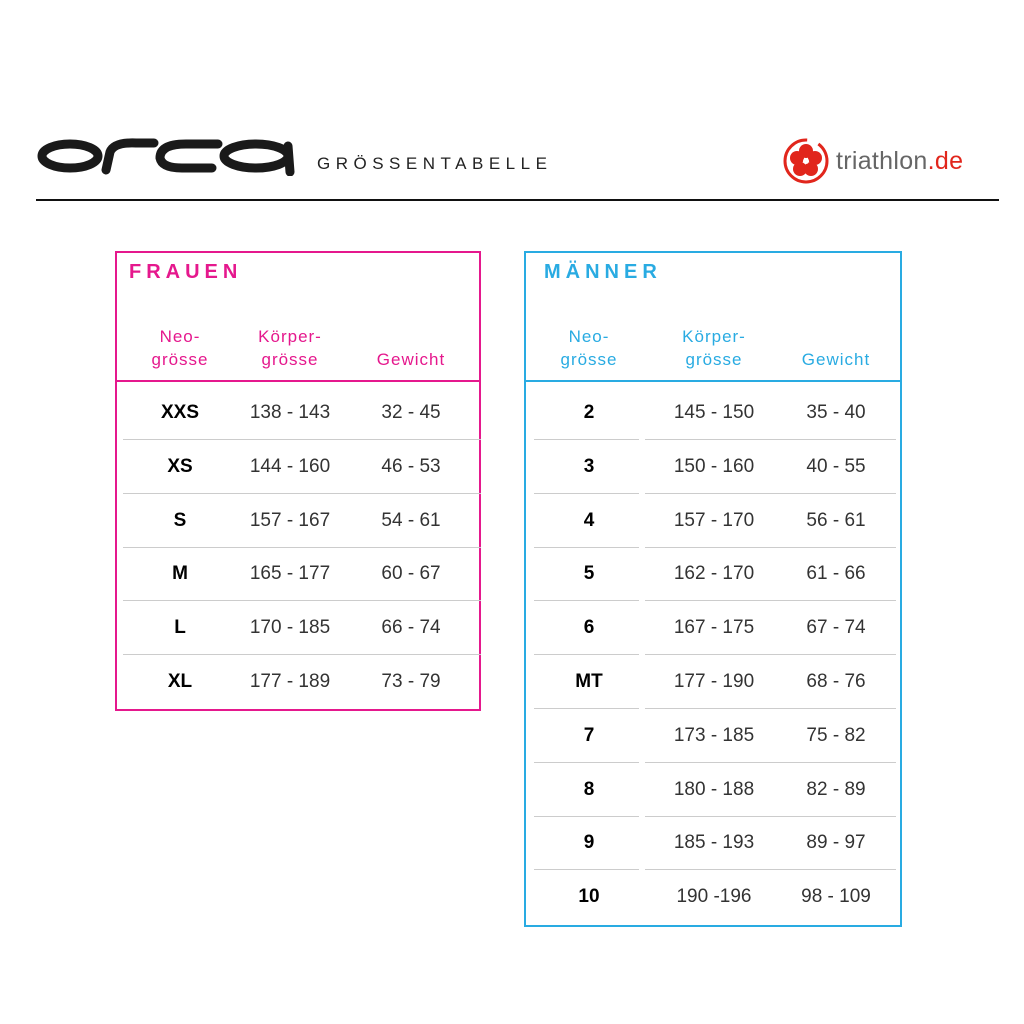 The width and height of the screenshot is (1024, 1024). I want to click on table-row: XL 177 - 189 73 - 79, so click(298, 682).